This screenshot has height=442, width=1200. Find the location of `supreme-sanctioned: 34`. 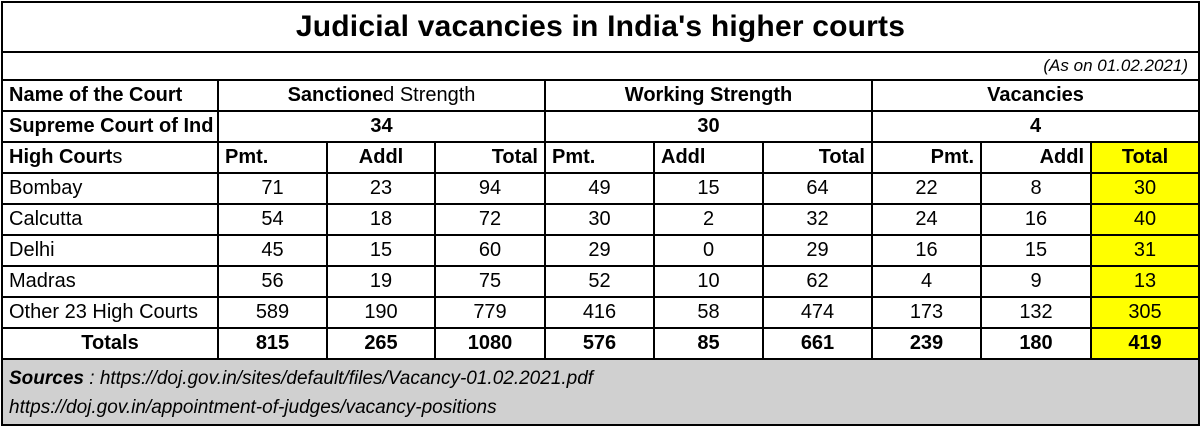

supreme-sanctioned: 34 is located at coordinates (381, 126).